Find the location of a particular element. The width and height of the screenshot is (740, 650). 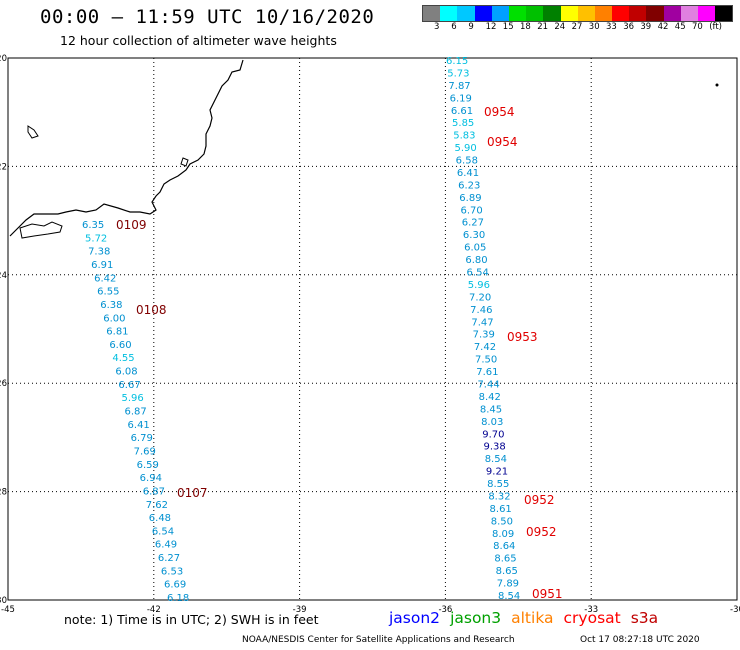

track-west-swh-value: 6.79 is located at coordinates (142, 438).